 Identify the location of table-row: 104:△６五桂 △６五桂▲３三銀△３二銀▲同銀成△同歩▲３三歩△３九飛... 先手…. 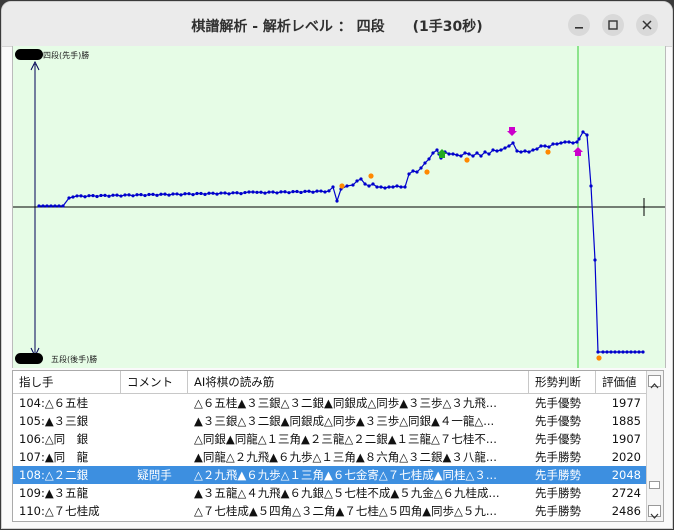
(330, 403).